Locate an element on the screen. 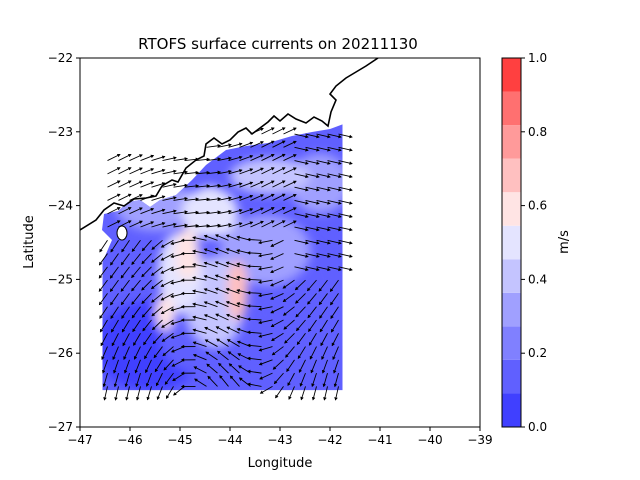  x-tick-label: −41 is located at coordinates (379, 440).